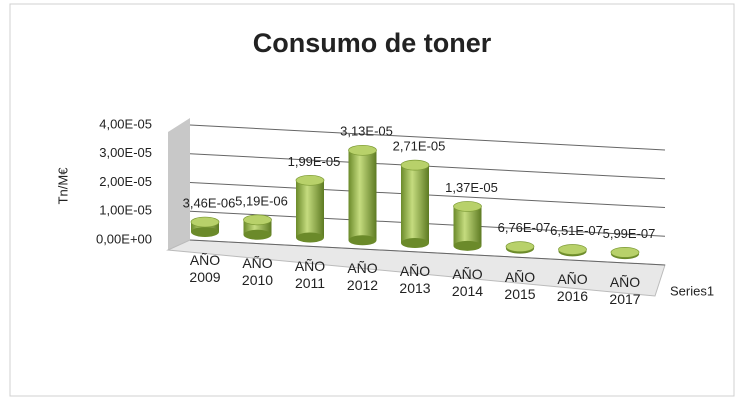 Image resolution: width=744 pixels, height=401 pixels. Describe the element at coordinates (520, 285) in the screenshot. I see `x-tick-label: AÑO 2015` at that location.